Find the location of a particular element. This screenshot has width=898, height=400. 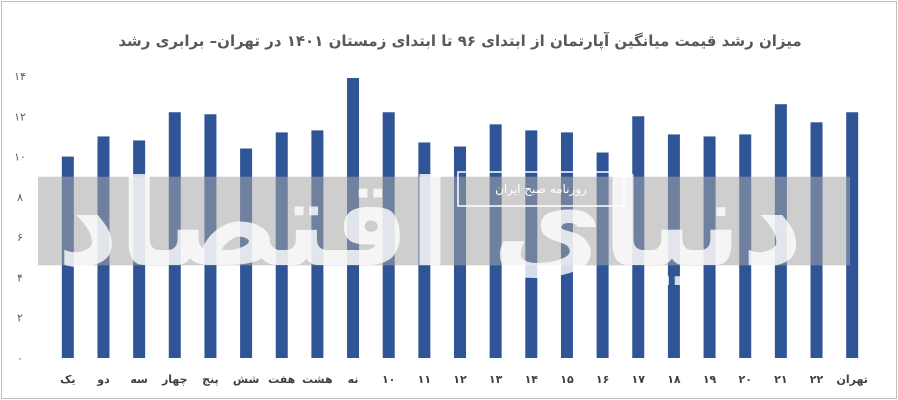

x-category-label: چهار is located at coordinates (174, 379).